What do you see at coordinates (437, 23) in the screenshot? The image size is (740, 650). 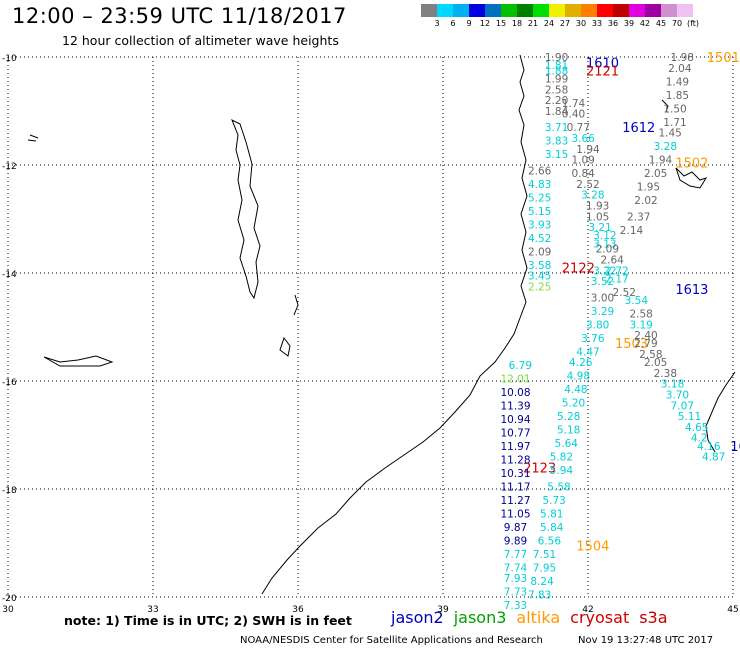 I see `color-scale-label: 3` at bounding box center [437, 23].